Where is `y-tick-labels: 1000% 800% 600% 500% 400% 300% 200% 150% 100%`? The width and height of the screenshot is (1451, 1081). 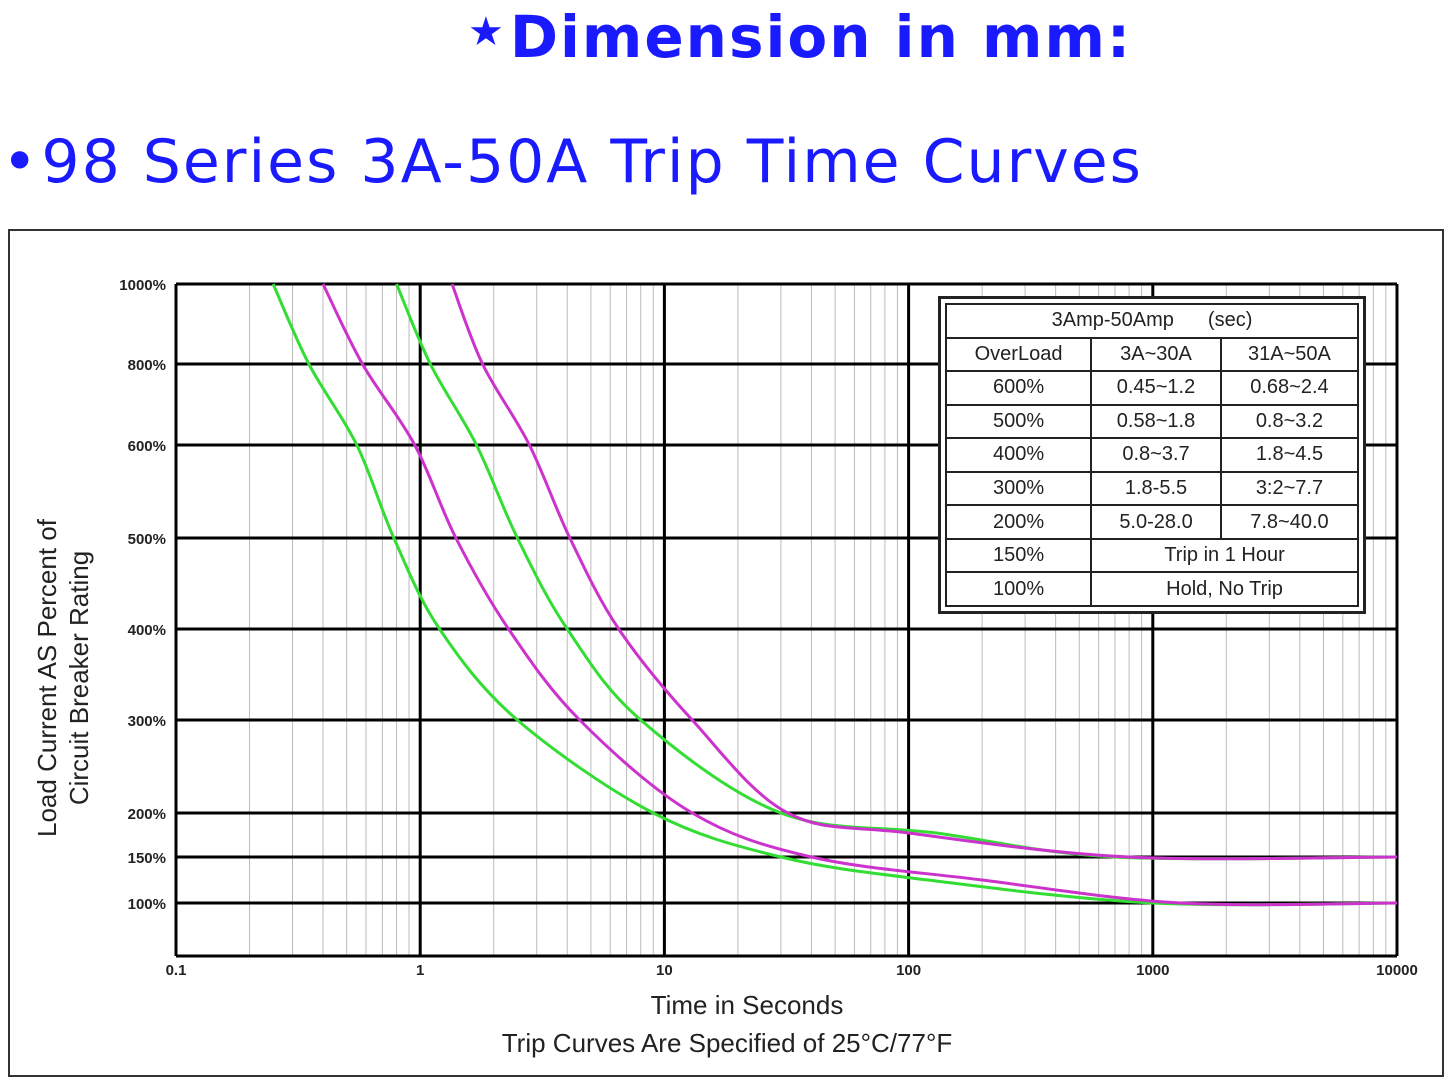 y-tick-labels: 1000% 800% 600% 500% 400% 300% 200% 150% 100% is located at coordinates (142, 595).